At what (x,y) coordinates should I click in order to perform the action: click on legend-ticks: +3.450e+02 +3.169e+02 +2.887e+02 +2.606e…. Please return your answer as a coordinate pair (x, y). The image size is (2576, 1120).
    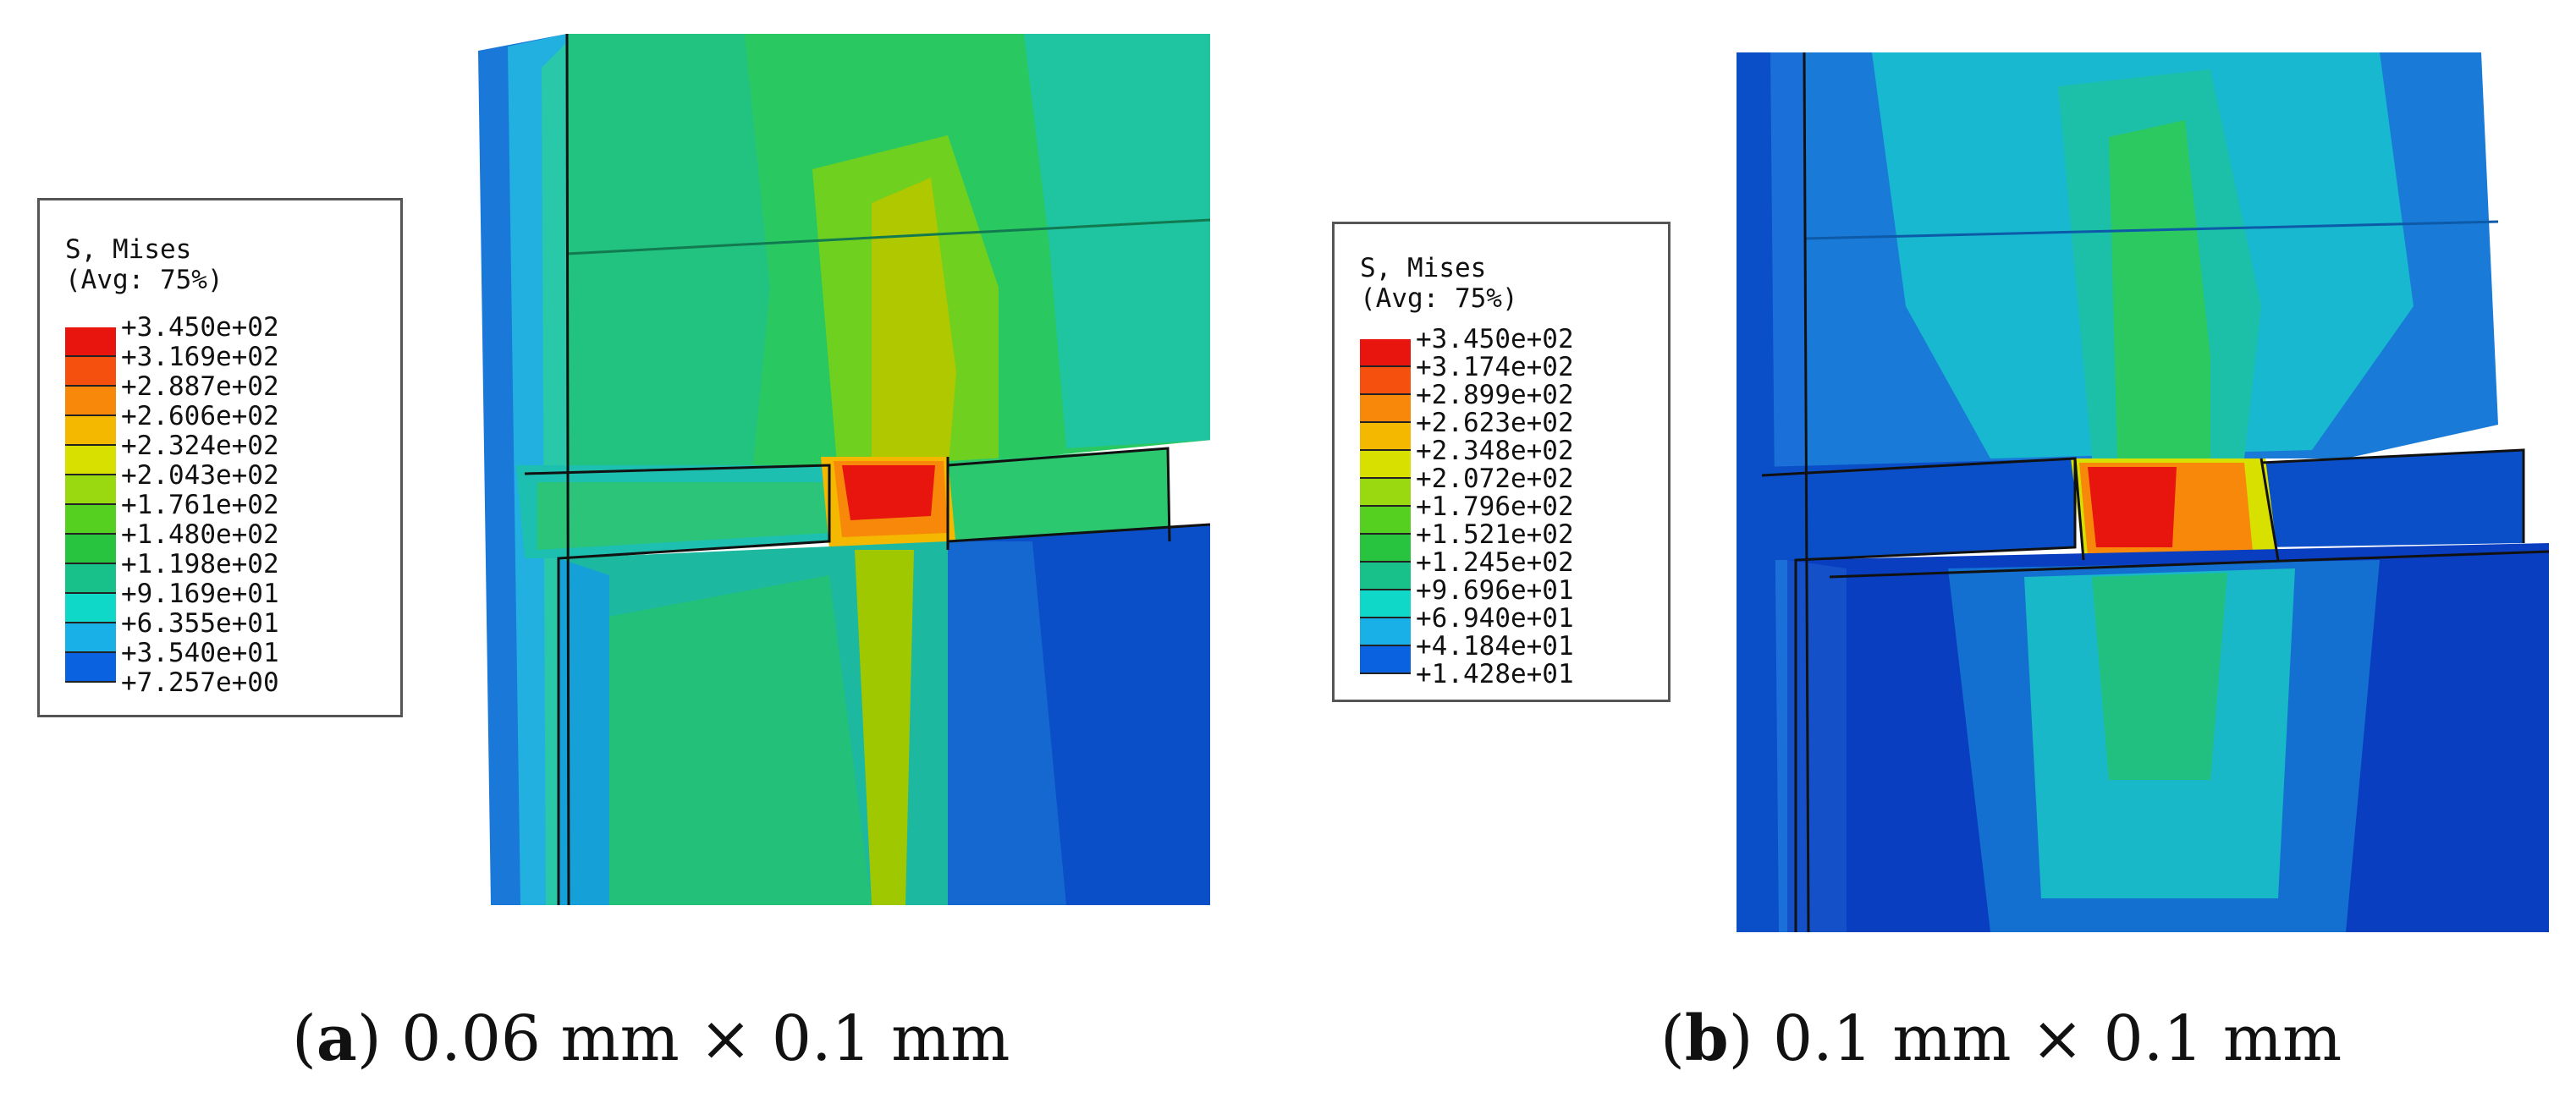
    Looking at the image, I should click on (200, 505).